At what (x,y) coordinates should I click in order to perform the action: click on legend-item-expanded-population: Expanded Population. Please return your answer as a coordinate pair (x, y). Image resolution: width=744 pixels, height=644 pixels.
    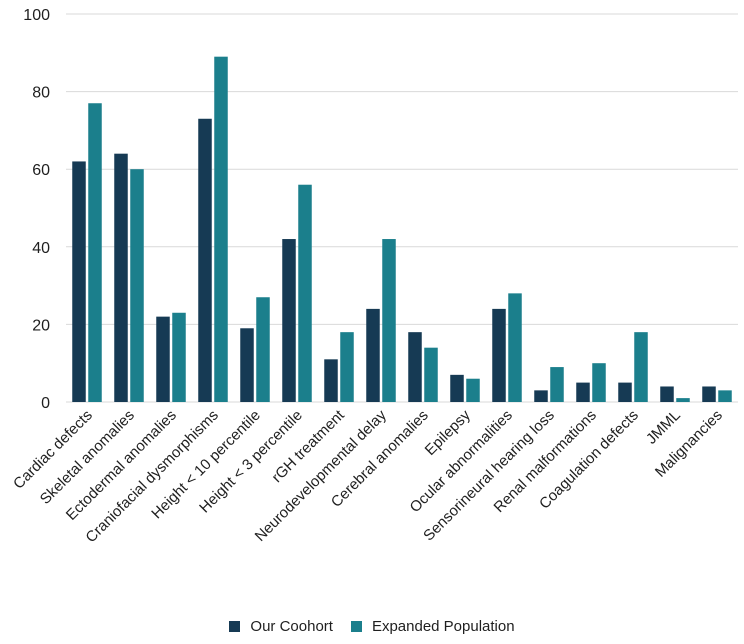
    Looking at the image, I should click on (432, 626).